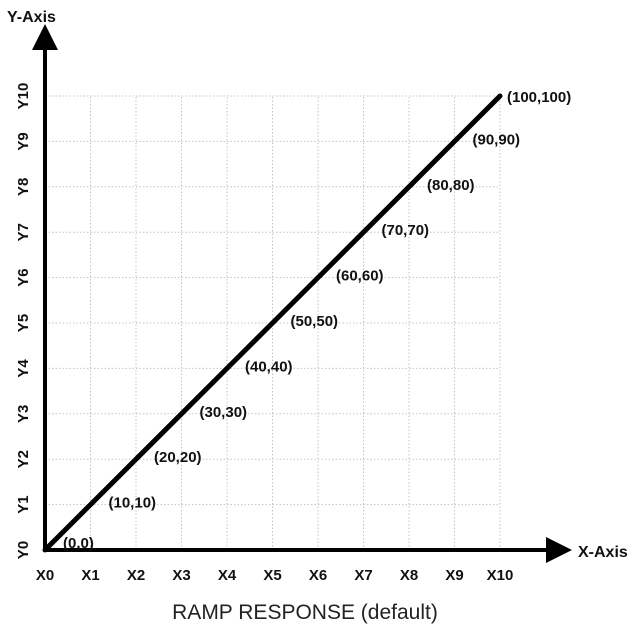 The image size is (644, 629). What do you see at coordinates (45, 37) in the screenshot?
I see `y-axis-arrow` at bounding box center [45, 37].